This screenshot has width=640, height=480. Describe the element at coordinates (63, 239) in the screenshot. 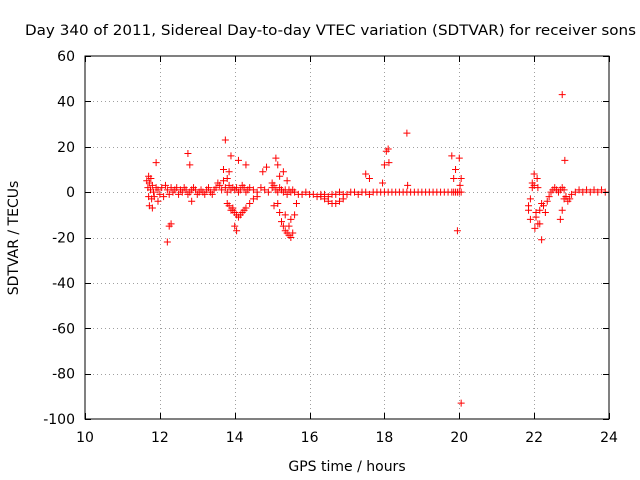

I see `y-tick-label: -20` at that location.